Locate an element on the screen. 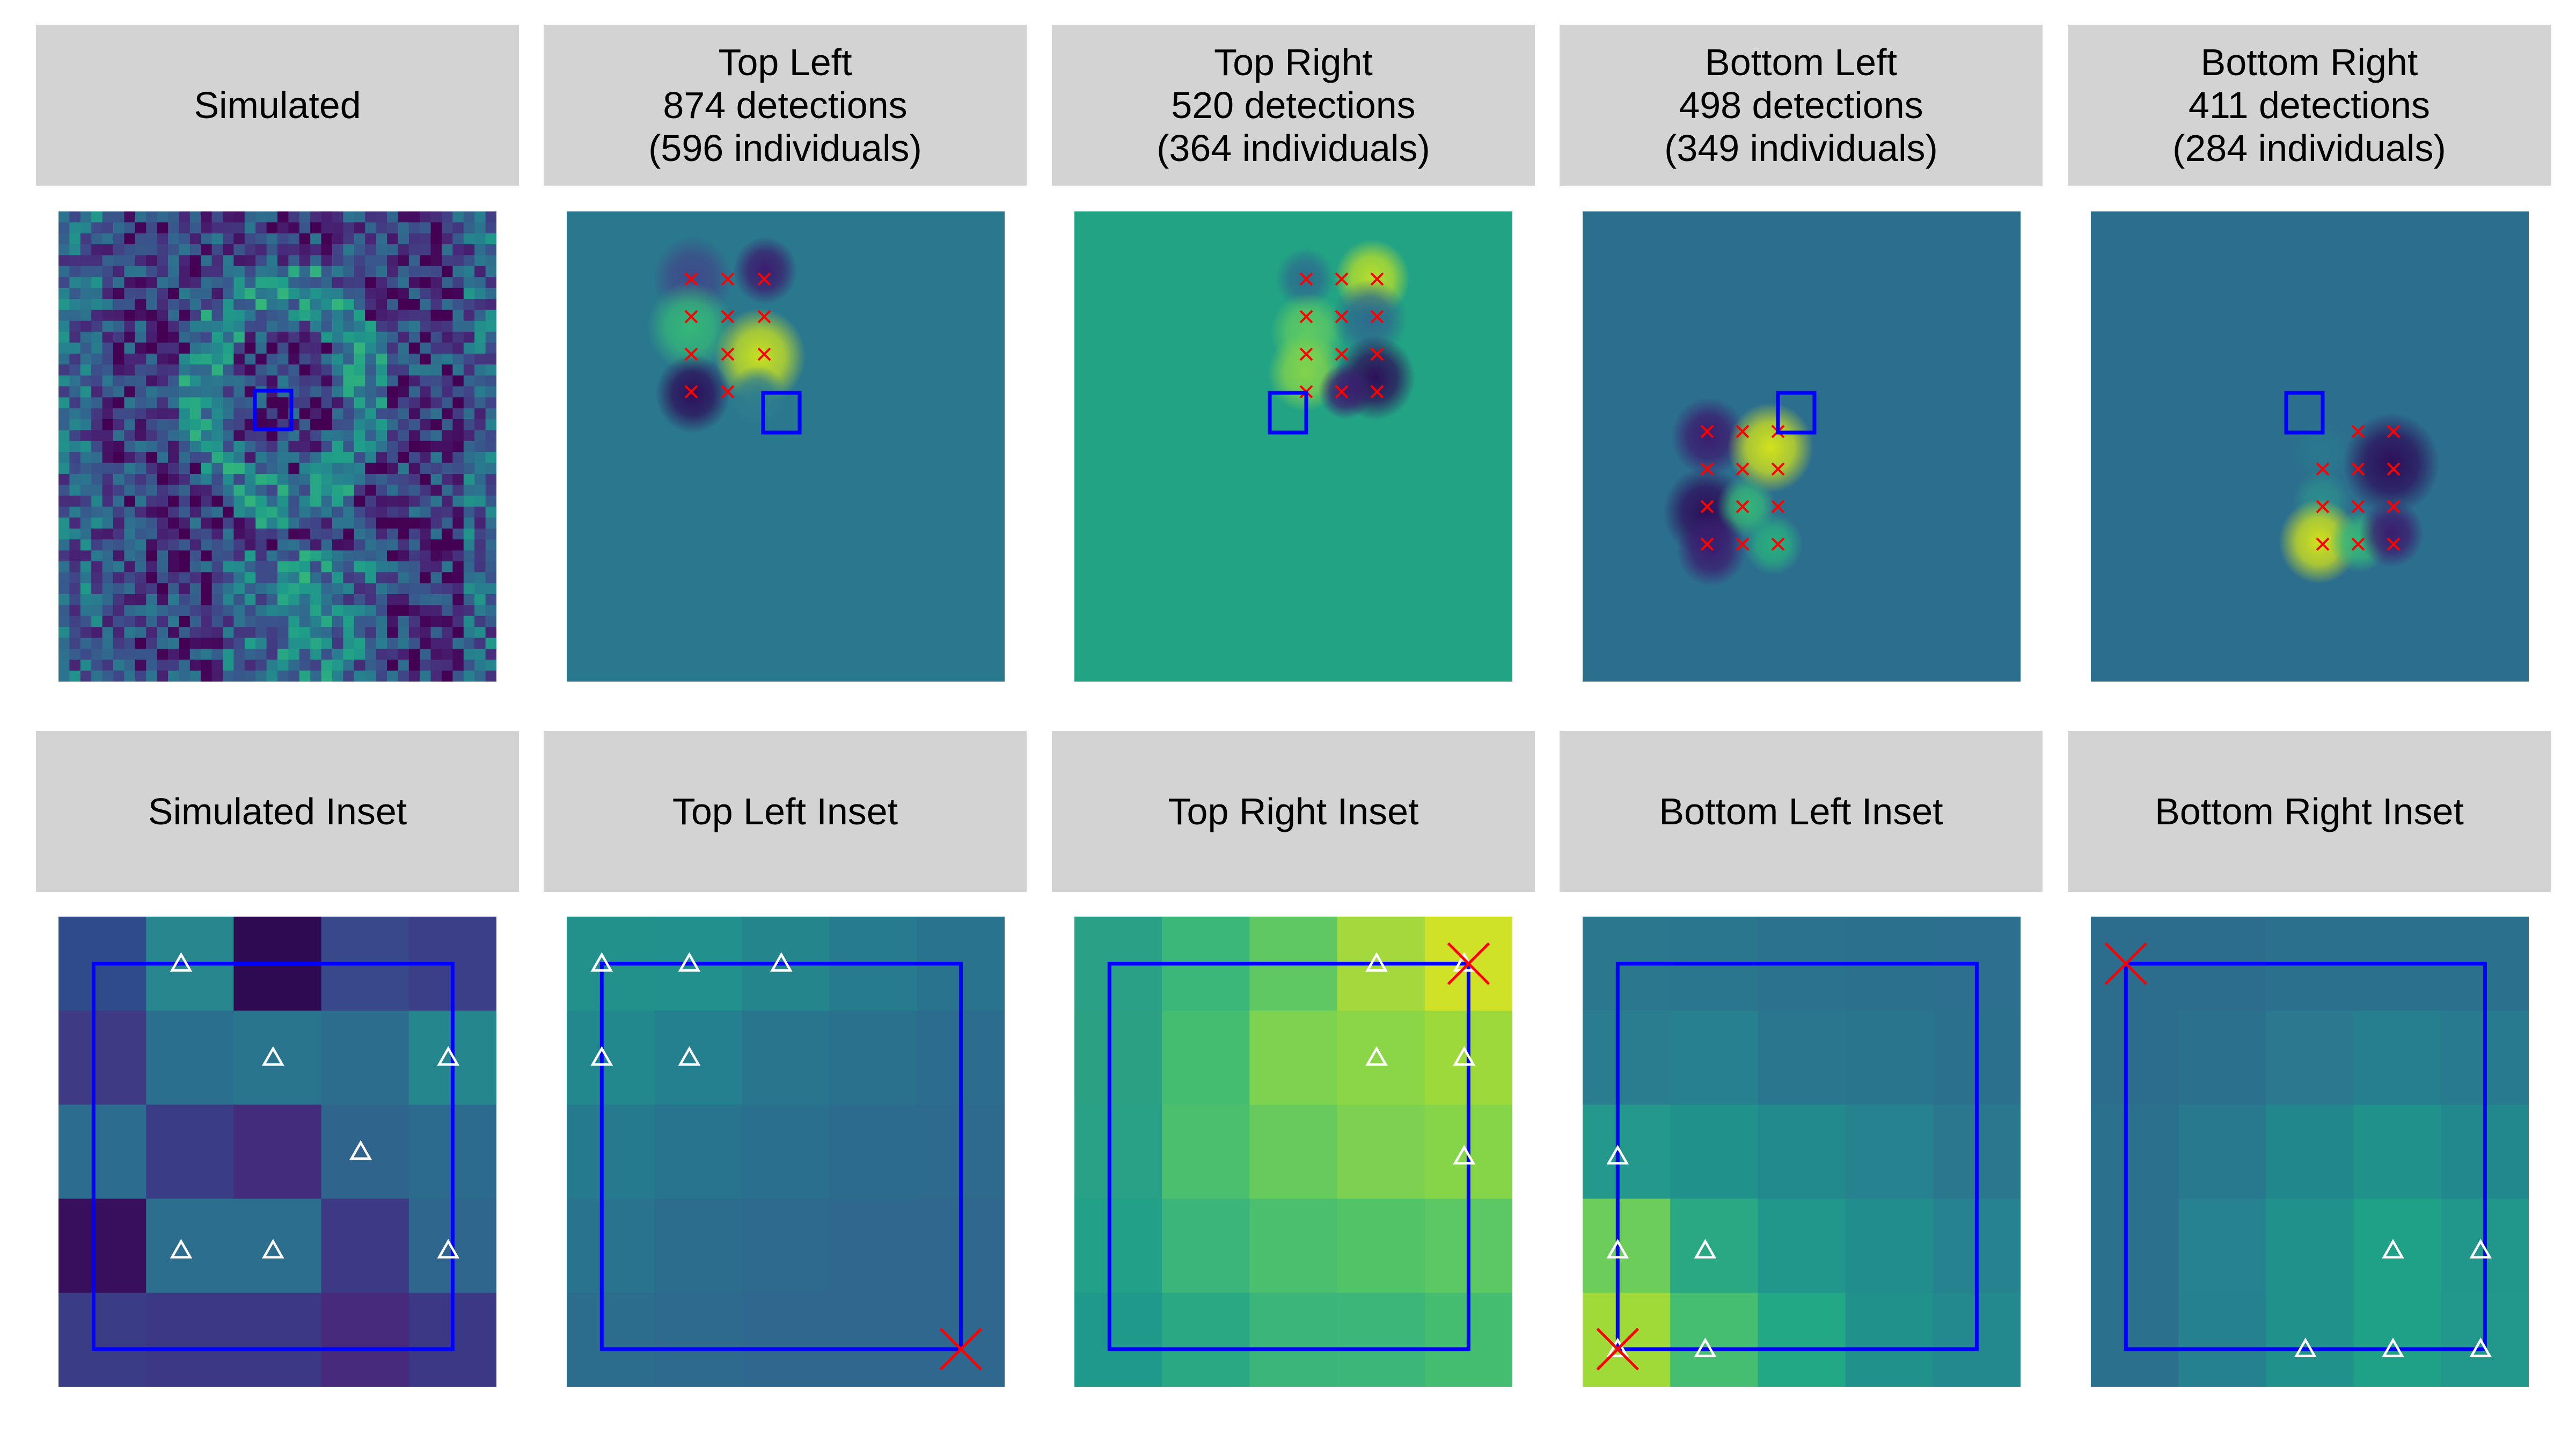 The width and height of the screenshot is (2576, 1449). header-bottom-left-inset-text: Bottom Left Inset is located at coordinates (1801, 811).